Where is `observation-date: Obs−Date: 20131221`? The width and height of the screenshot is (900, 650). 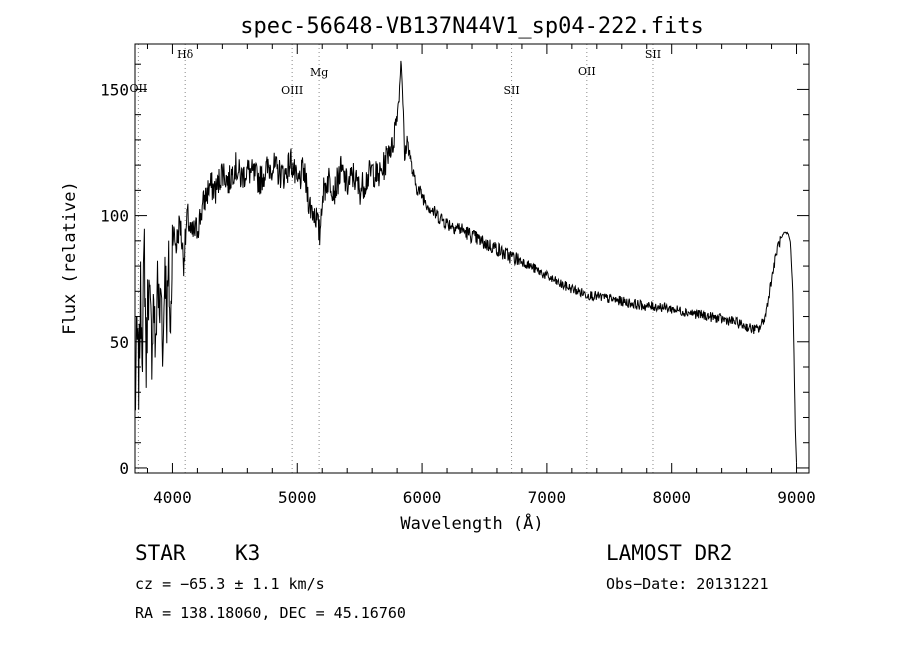
observation-date: Obs−Date: 20131221 is located at coordinates (687, 584).